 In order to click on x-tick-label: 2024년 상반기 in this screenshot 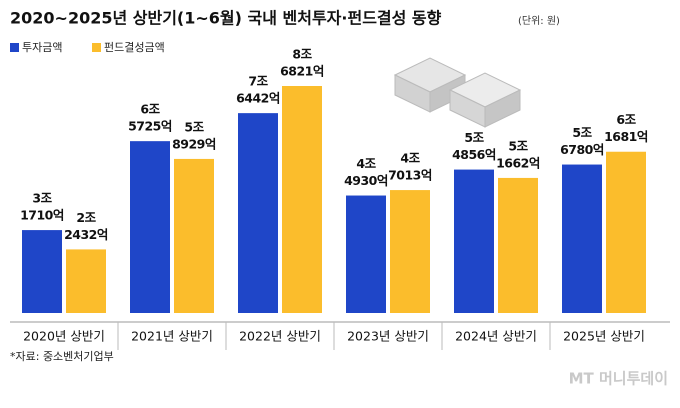, I will do `click(496, 336)`.